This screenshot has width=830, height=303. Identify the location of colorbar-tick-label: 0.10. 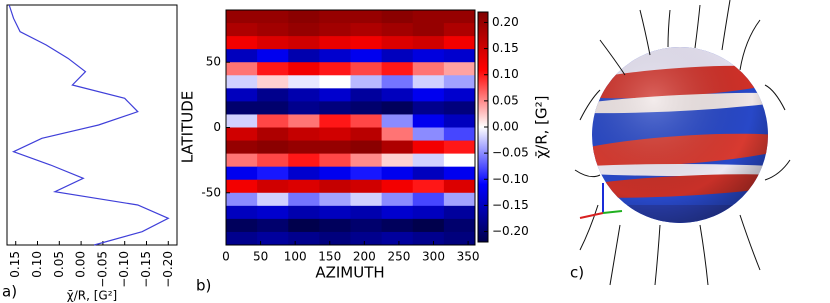
(505, 74).